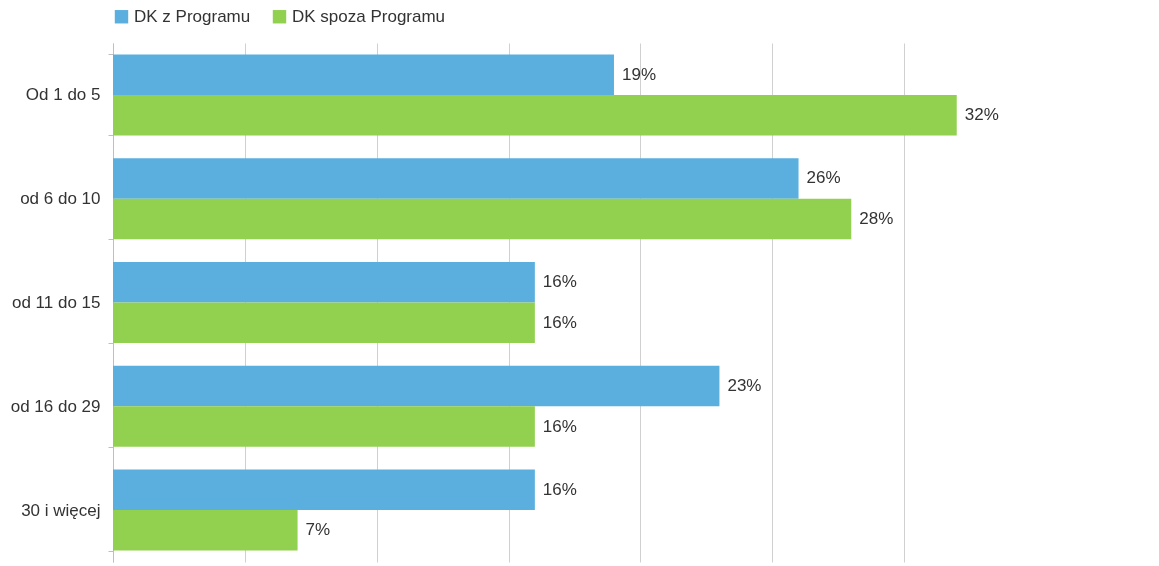 The width and height of the screenshot is (1159, 566). What do you see at coordinates (56, 302) in the screenshot?
I see `y-tick-label: od 11 do 15` at bounding box center [56, 302].